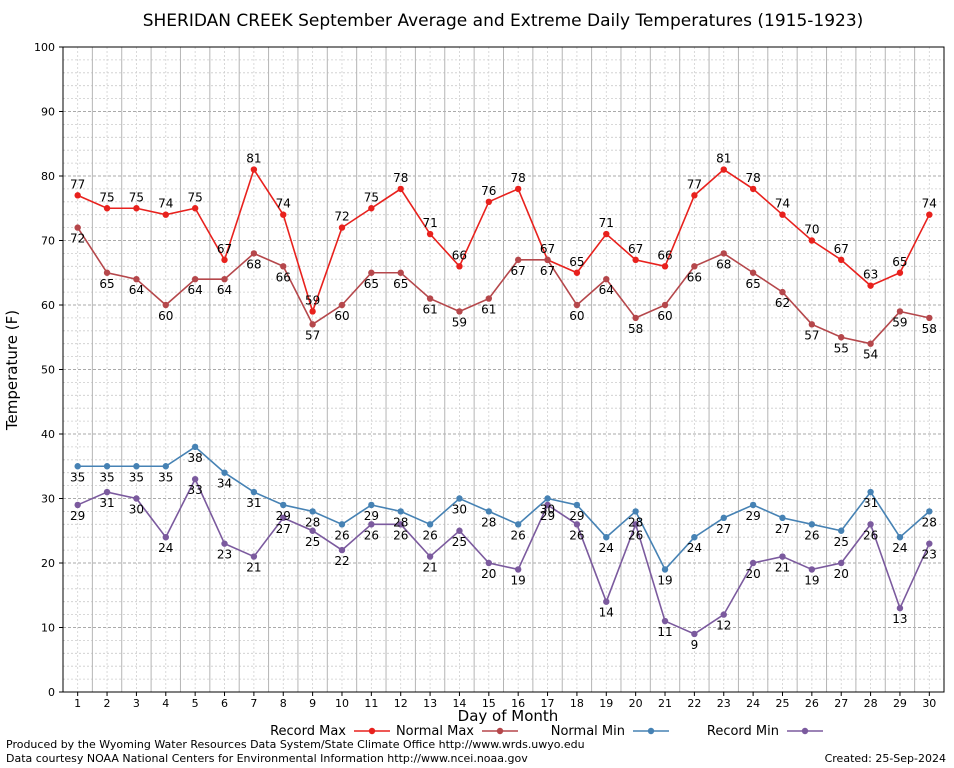 The width and height of the screenshot is (954, 768). I want to click on x-tick-label: 9, so click(312, 703).